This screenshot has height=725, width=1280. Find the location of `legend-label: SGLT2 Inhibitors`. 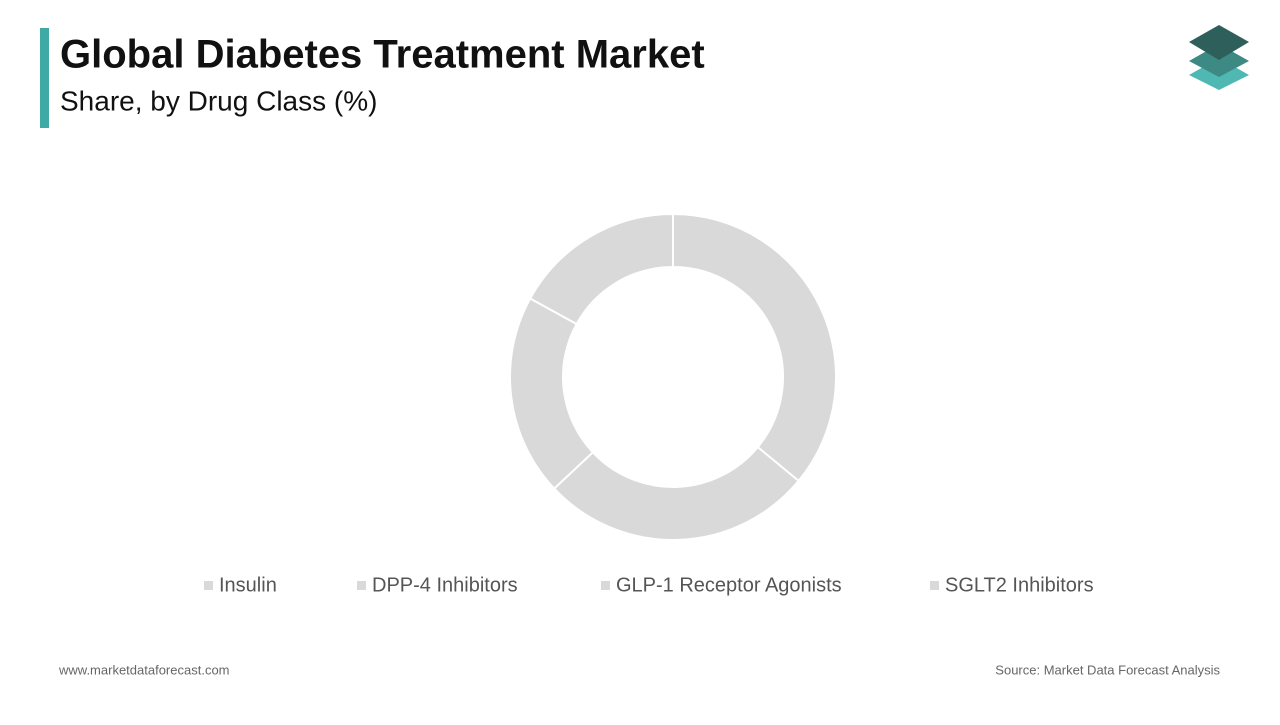

legend-label: SGLT2 Inhibitors is located at coordinates (1019, 585).